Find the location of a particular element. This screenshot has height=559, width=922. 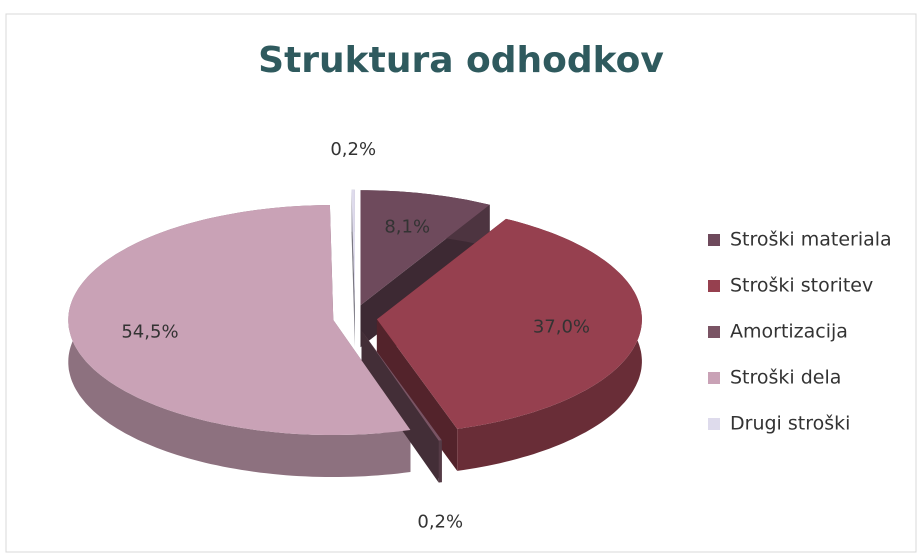

data-label: 54,5% is located at coordinates (149, 331).